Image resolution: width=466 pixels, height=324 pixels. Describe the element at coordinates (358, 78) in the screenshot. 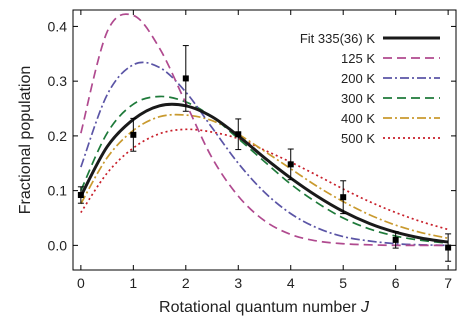

I see `legend-label: 200 K` at that location.